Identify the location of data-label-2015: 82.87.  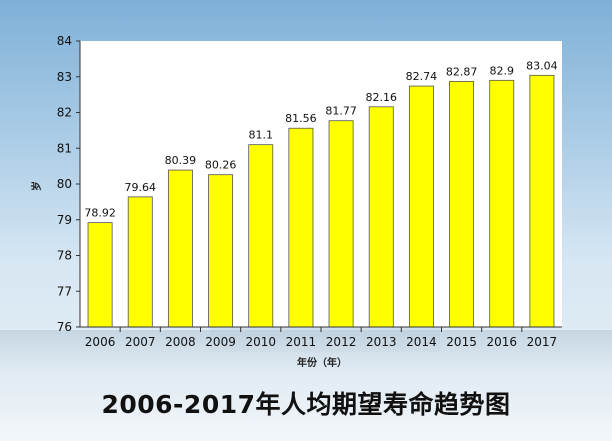
(462, 71).